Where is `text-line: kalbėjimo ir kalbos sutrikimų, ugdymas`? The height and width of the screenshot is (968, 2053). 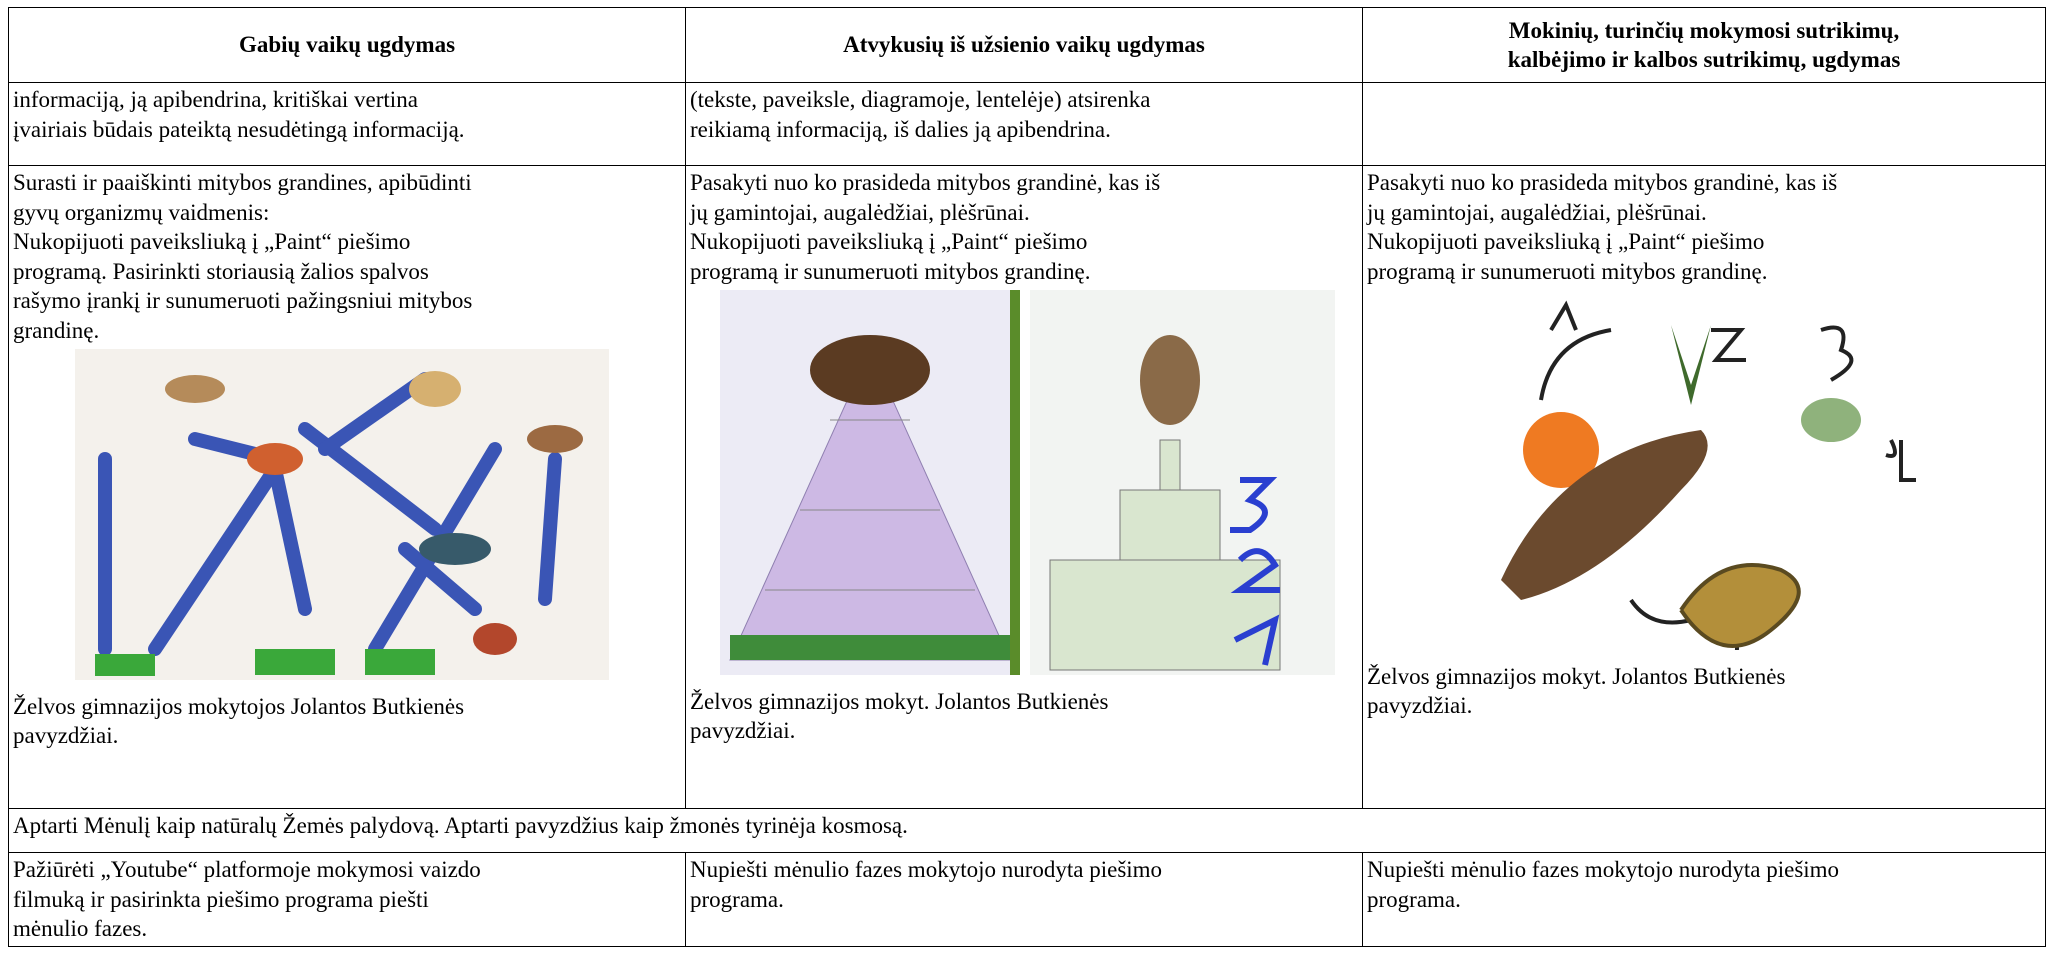
text-line: kalbėjimo ir kalbos sutrikimų, ugdymas is located at coordinates (1704, 59).